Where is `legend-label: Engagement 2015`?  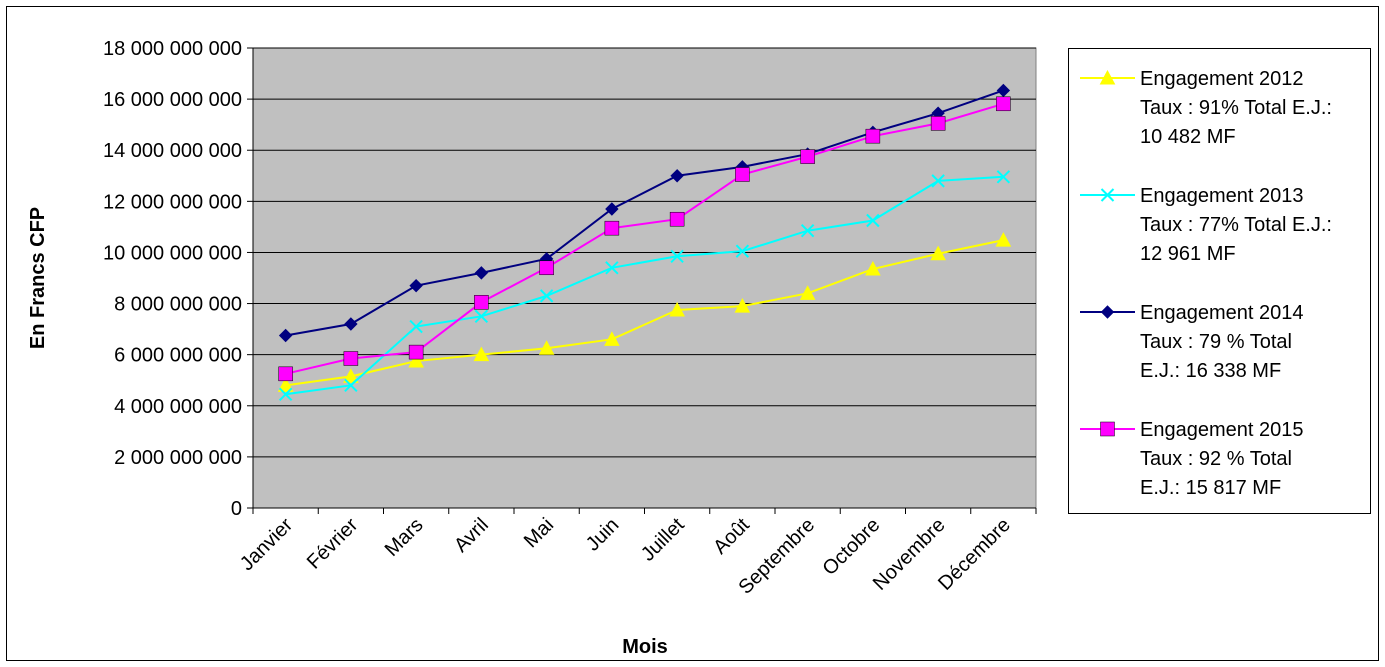 legend-label: Engagement 2015 is located at coordinates (1221, 430).